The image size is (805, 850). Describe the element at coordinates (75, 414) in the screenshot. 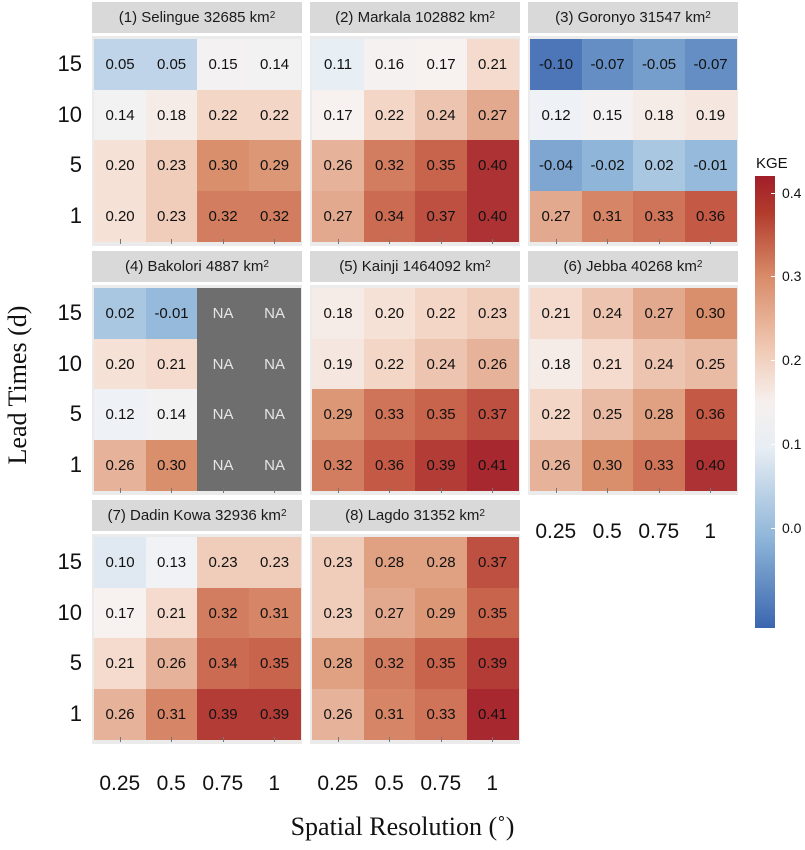

I see `y-tick-label: 5` at that location.